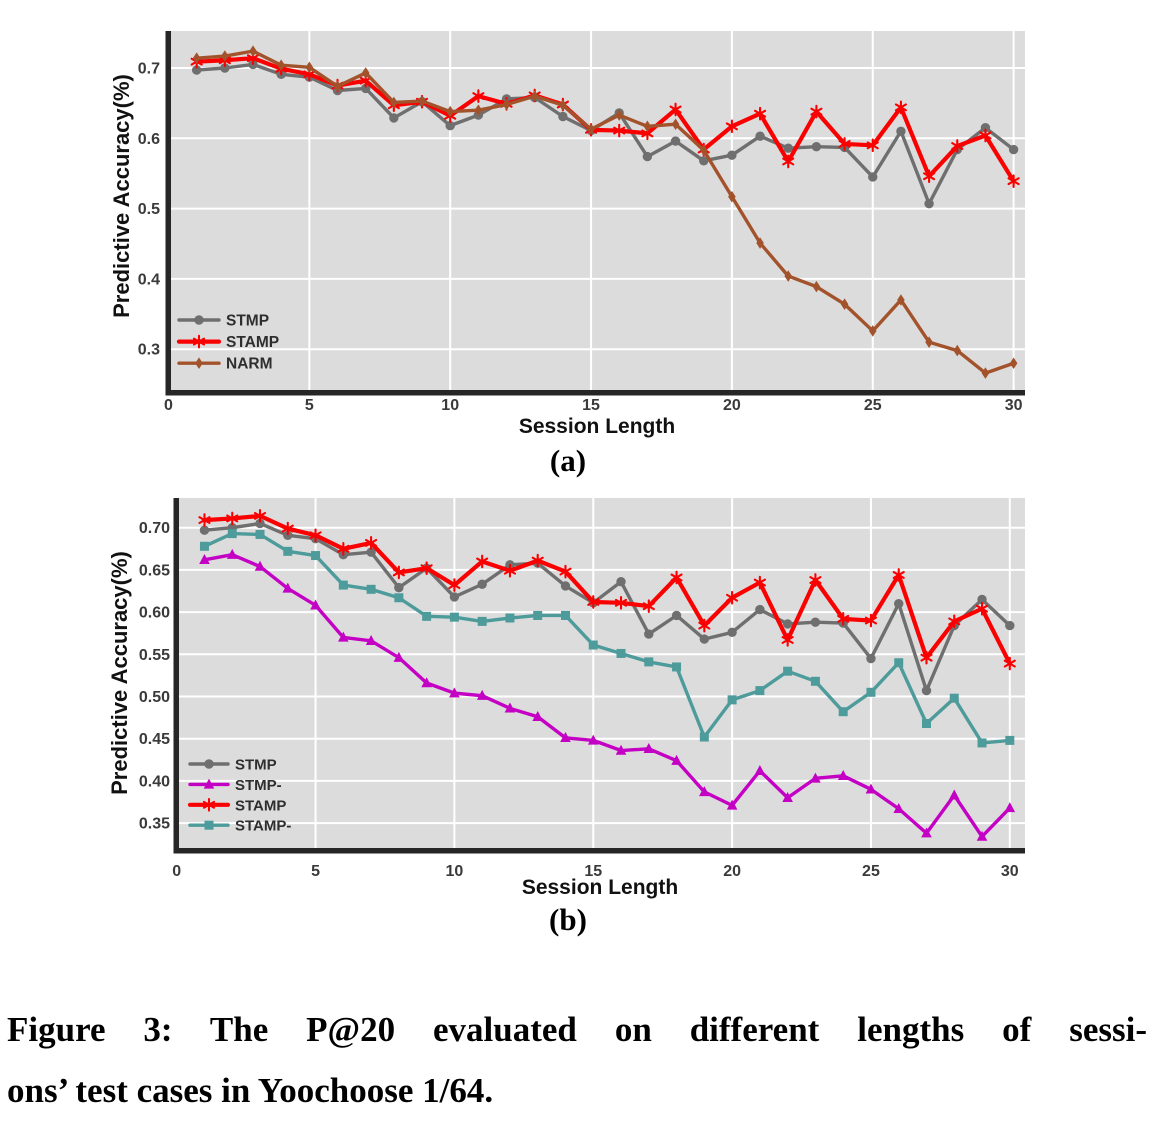 Image resolution: width=1152 pixels, height=1121 pixels. I want to click on legend-label: STAMP-, so click(263, 826).